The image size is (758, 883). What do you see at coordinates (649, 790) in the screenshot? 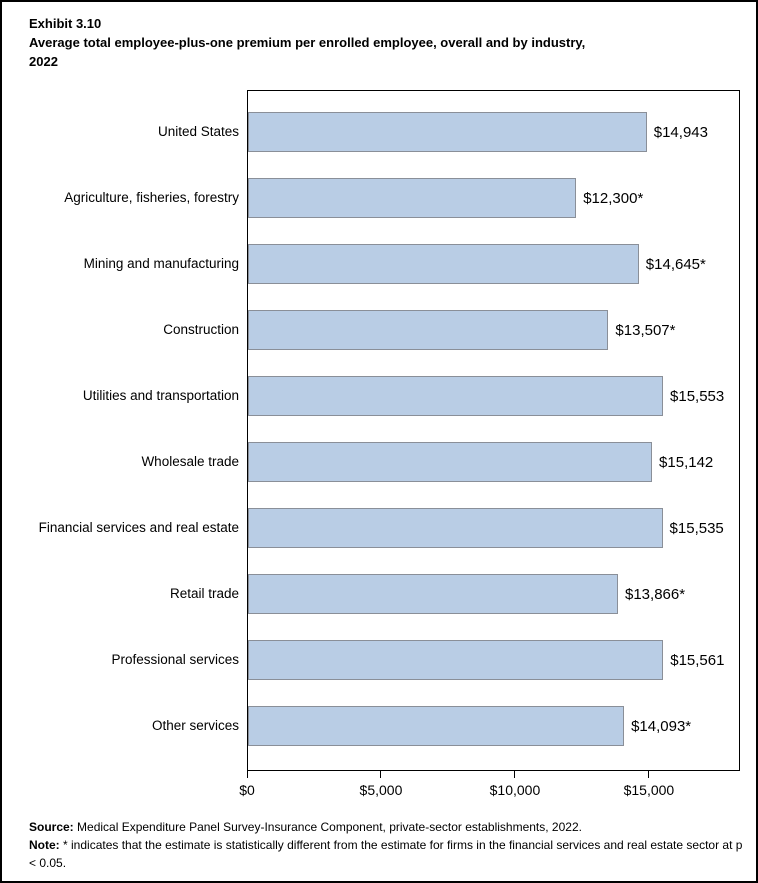
I see `x-axis-tick-label: $15,000` at bounding box center [649, 790].